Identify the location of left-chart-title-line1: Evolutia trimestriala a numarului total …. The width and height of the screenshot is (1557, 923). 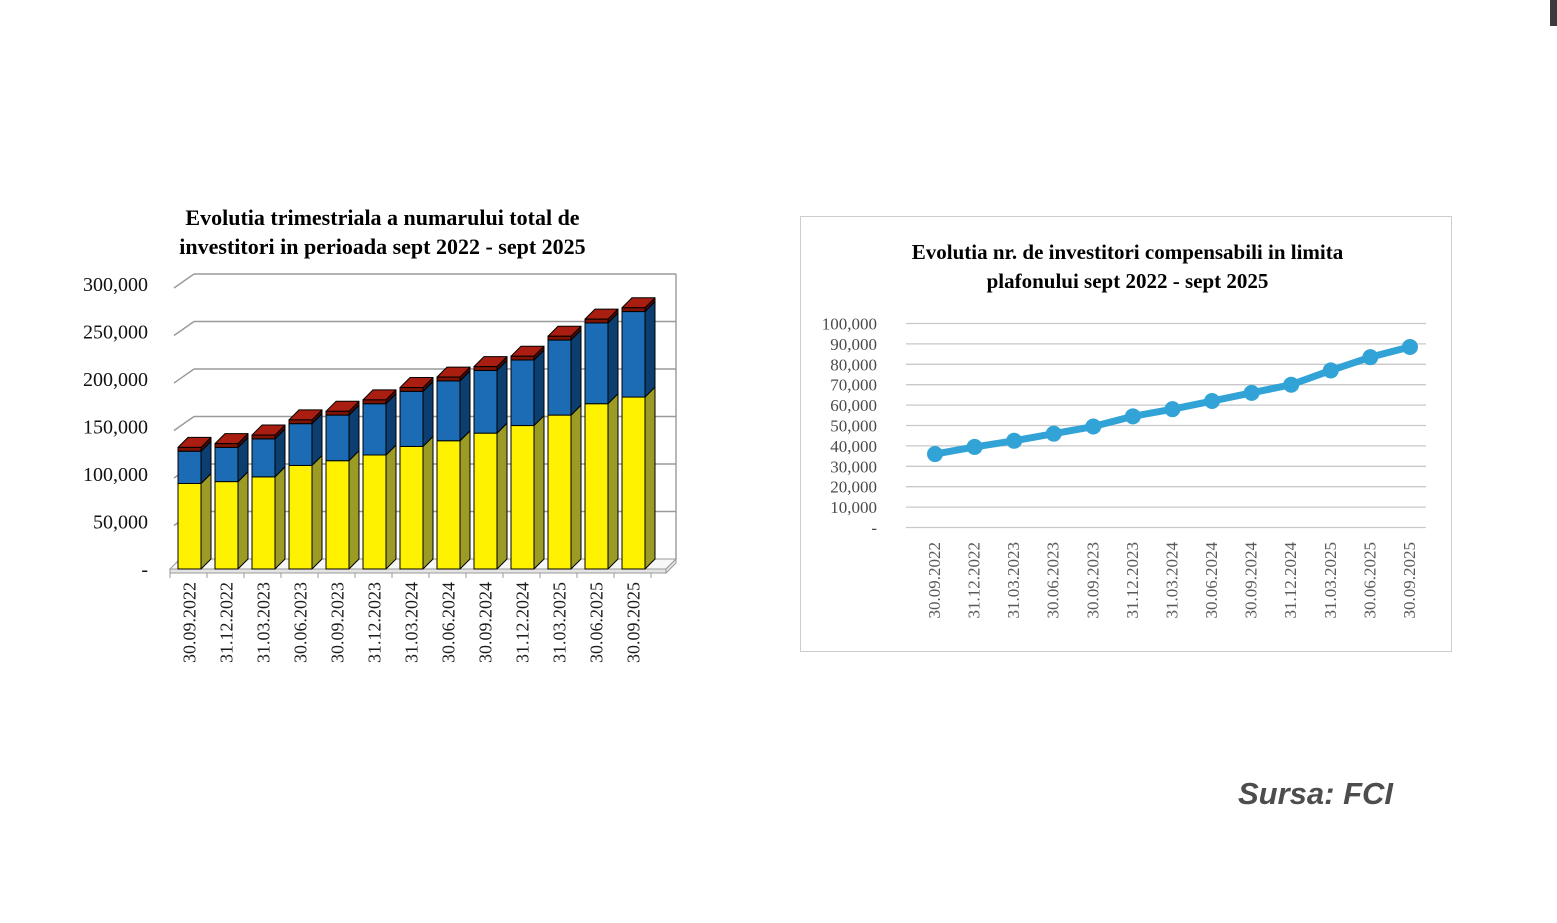
(382, 217).